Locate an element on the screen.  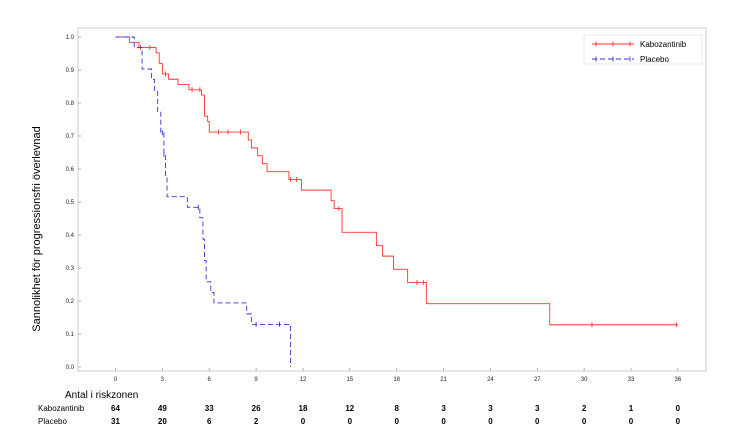
x-tick-label: 12 is located at coordinates (303, 380).